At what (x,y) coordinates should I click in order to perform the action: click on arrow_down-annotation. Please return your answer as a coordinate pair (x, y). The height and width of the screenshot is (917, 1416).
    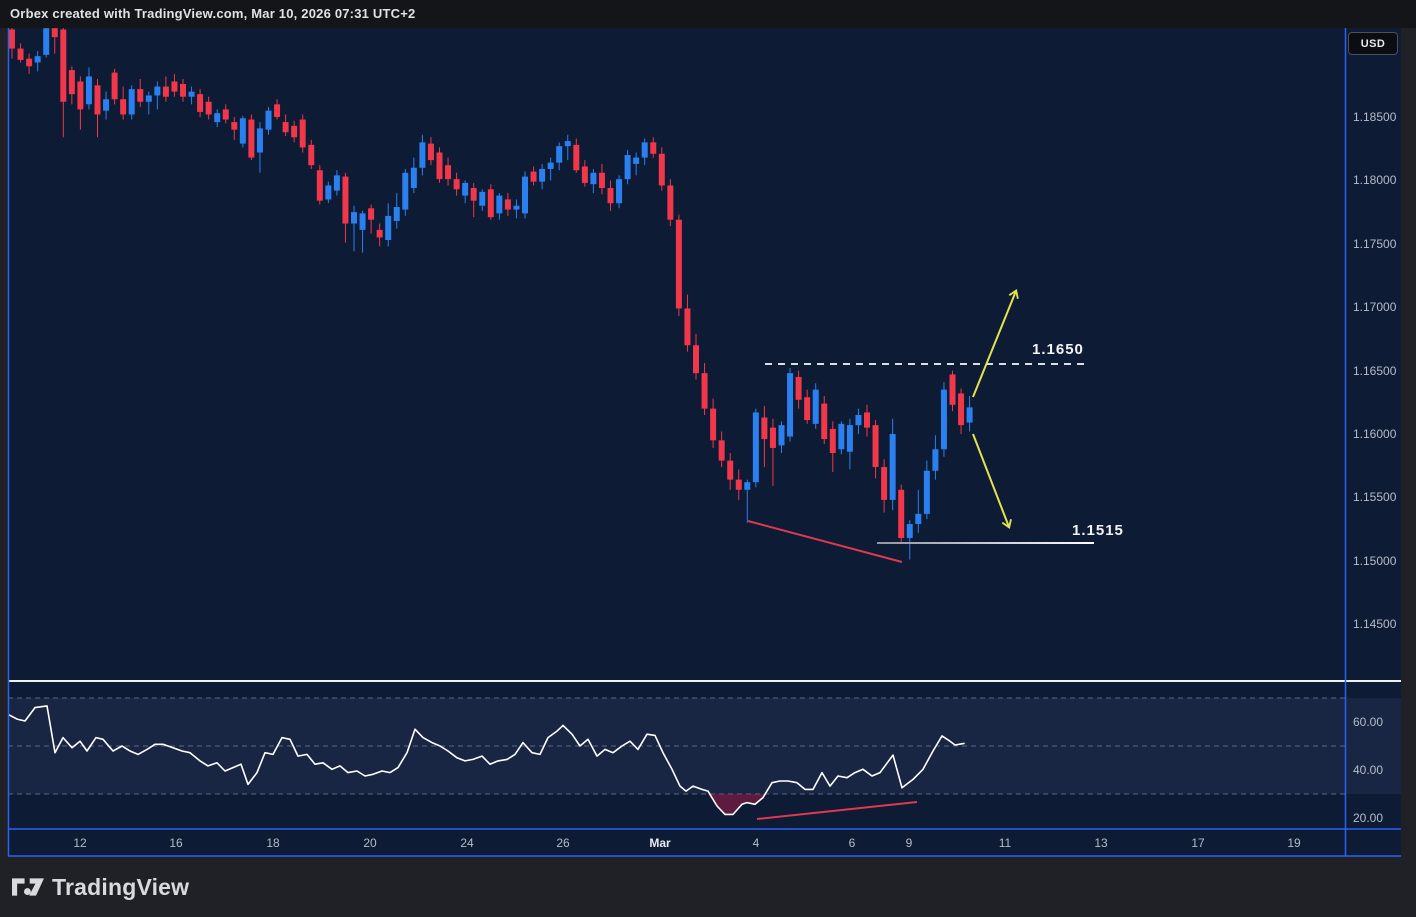
    Looking at the image, I should click on (992, 481).